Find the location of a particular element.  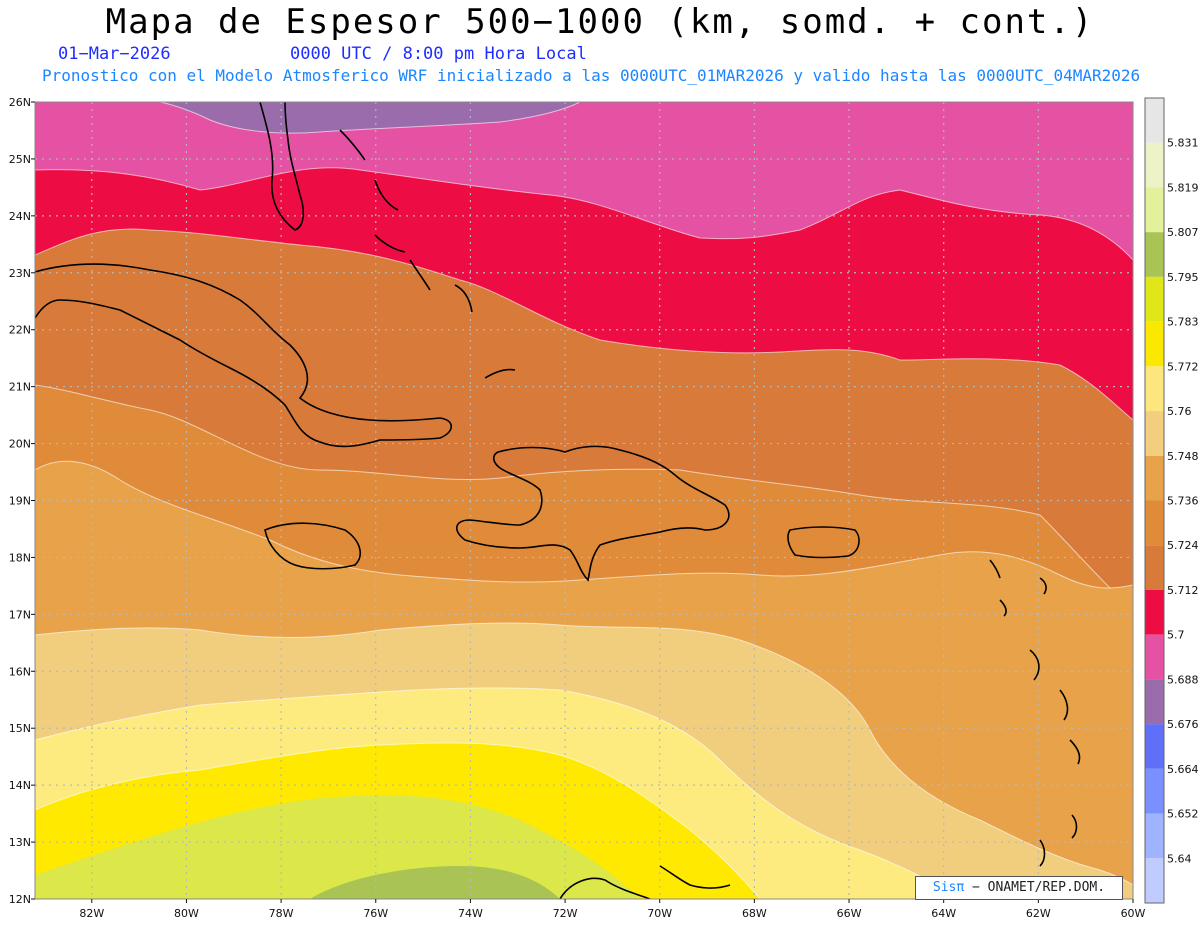

forecast-time: 0000 UTC / 8:00 pm Hora Local is located at coordinates (438, 54).